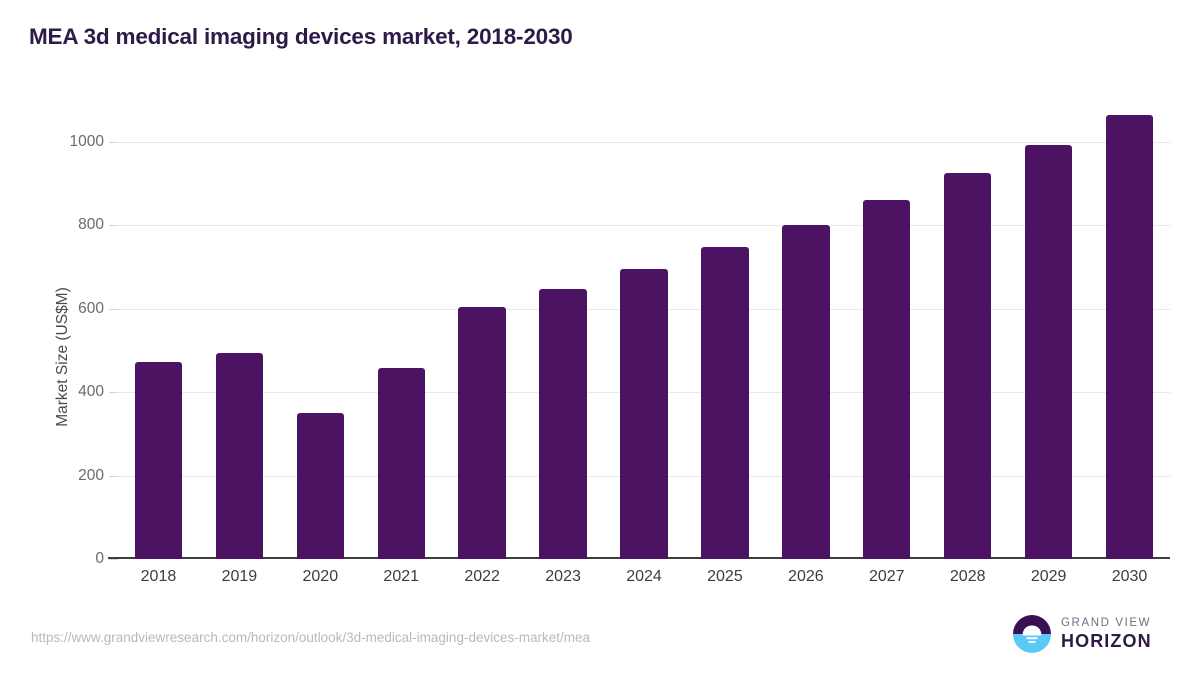 The image size is (1200, 675). What do you see at coordinates (401, 576) in the screenshot?
I see `x-axis-tick-label: 2021` at bounding box center [401, 576].